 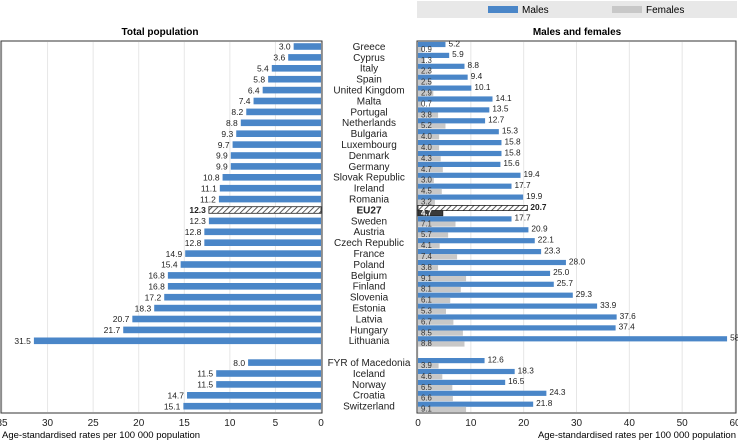 I want to click on legend-box, so click(x=577, y=9).